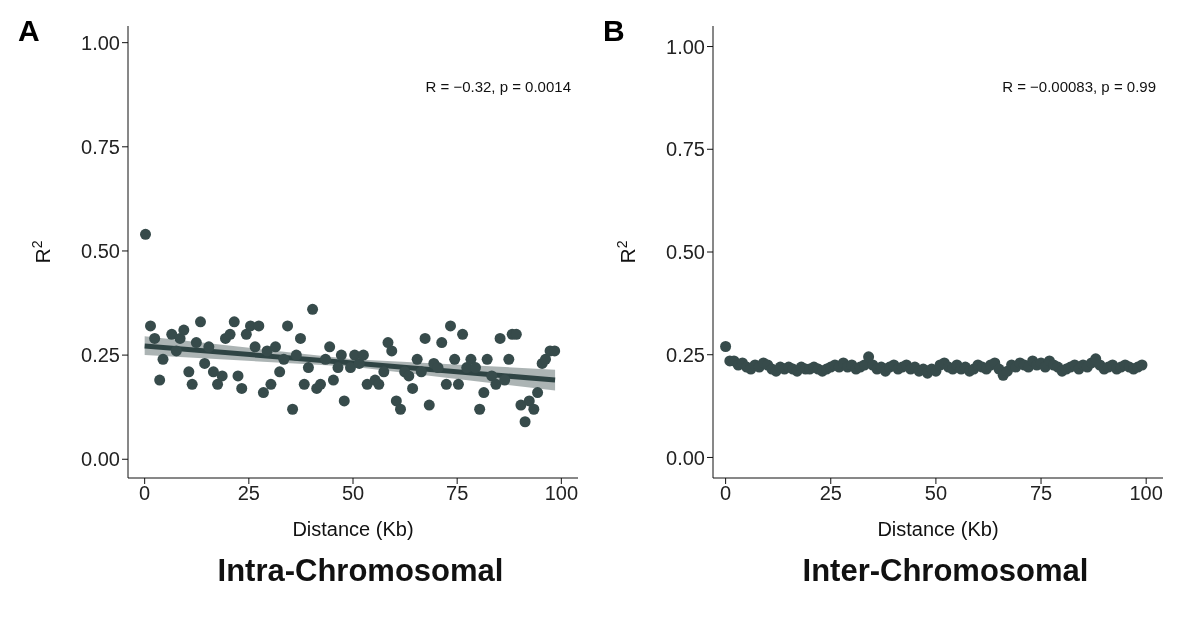 The image size is (1179, 623). I want to click on text: Intra-Chromosomal, so click(360, 571).